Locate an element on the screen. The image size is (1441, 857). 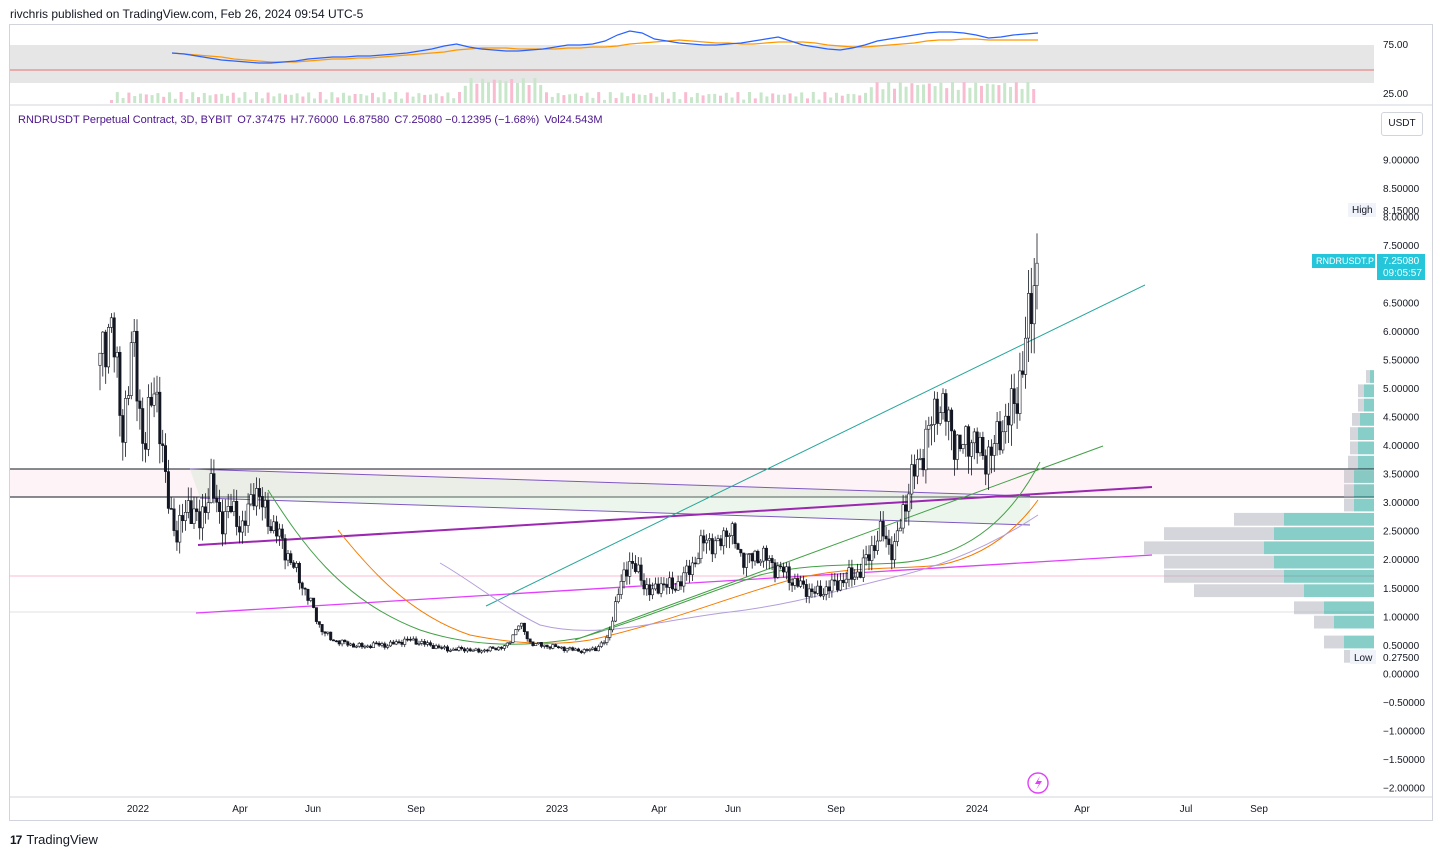
footer-brand: 17 TradingView is located at coordinates (54, 839).